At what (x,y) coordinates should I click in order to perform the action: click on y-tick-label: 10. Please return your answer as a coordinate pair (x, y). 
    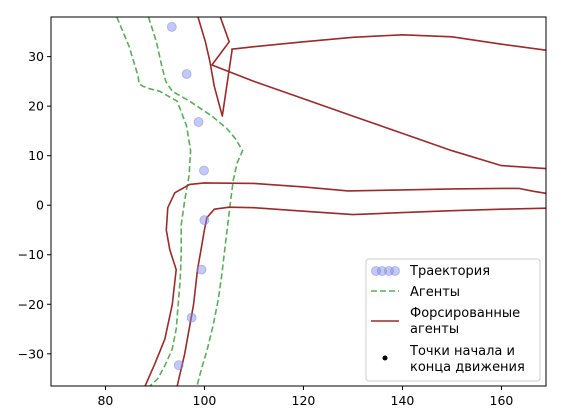
    Looking at the image, I should click on (36, 155).